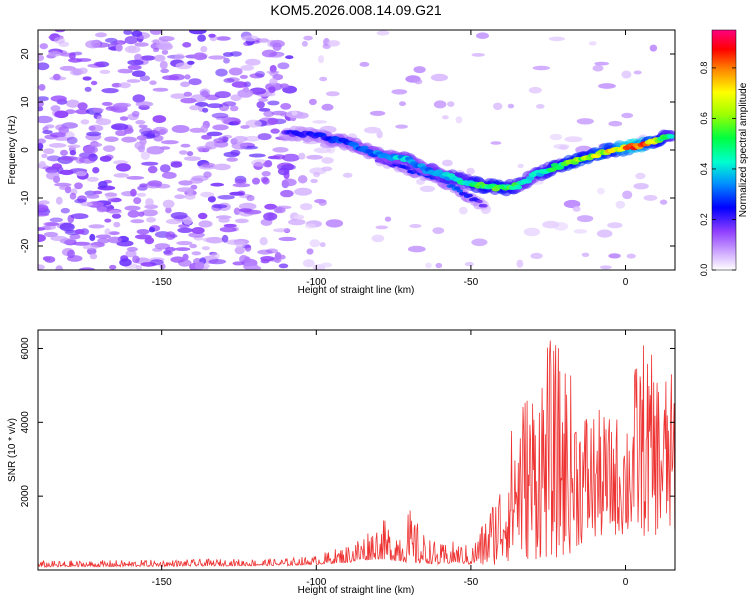 This screenshot has width=750, height=605. What do you see at coordinates (717, 169) in the screenshot?
I see `colorbar-ticks: 0.0 0.2 0.4 0.6 0.8` at bounding box center [717, 169].